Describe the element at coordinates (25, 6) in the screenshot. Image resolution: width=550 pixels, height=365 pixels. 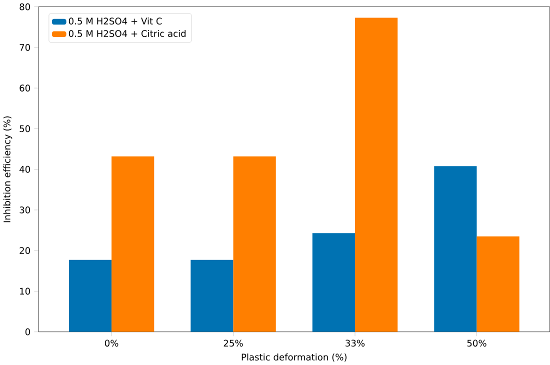
I see `y-tick-label: 80` at that location.